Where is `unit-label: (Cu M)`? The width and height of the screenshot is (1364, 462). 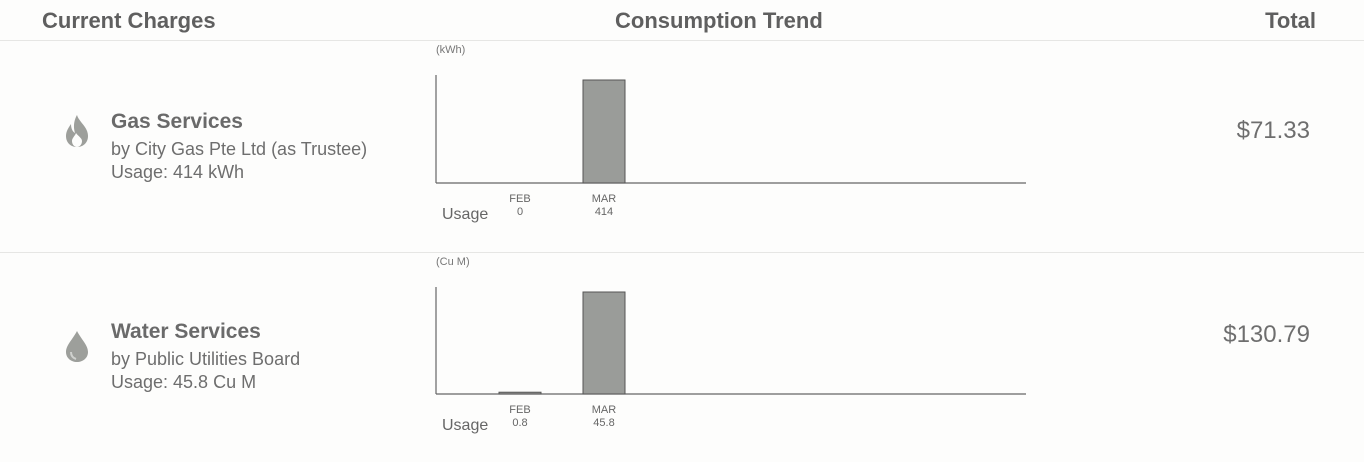
unit-label: (Cu M) is located at coordinates (453, 262).